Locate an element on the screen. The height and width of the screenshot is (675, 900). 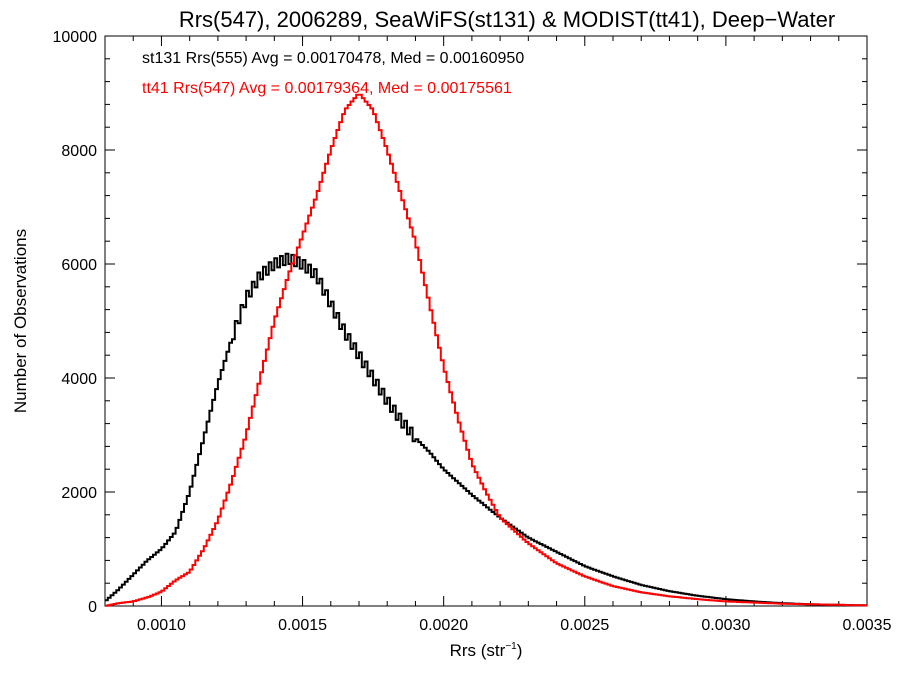
x-axis-label-end: ) is located at coordinates (520, 650).